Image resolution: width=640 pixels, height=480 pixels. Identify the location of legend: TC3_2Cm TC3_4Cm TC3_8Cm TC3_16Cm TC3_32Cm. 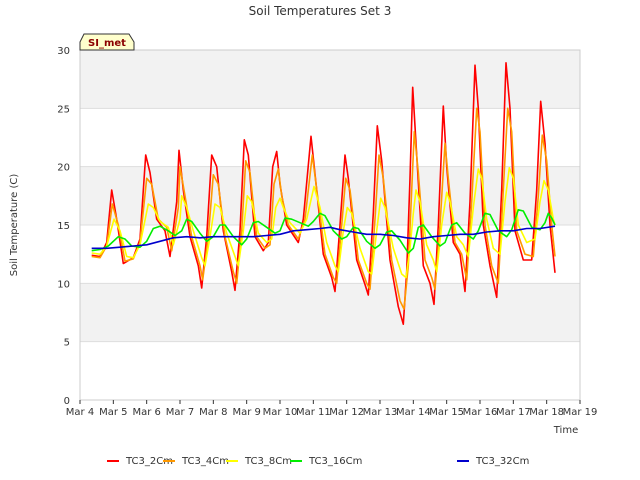
(318, 461).